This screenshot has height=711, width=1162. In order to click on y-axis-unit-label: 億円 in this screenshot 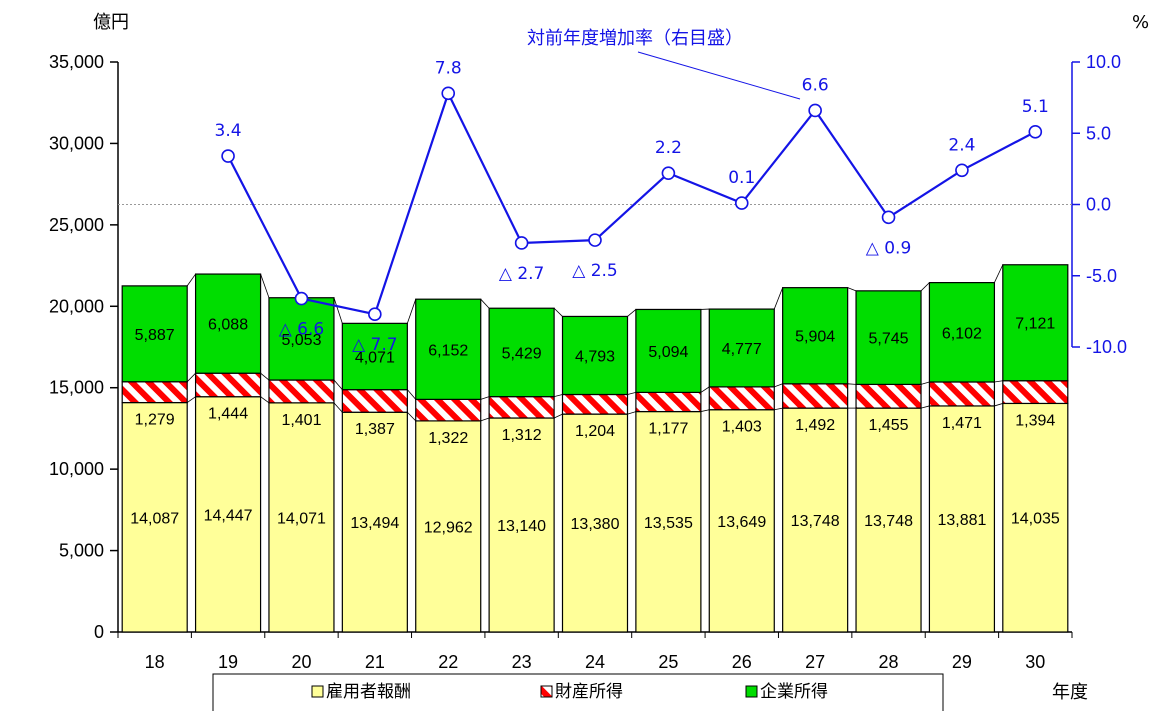, I will do `click(111, 22)`.